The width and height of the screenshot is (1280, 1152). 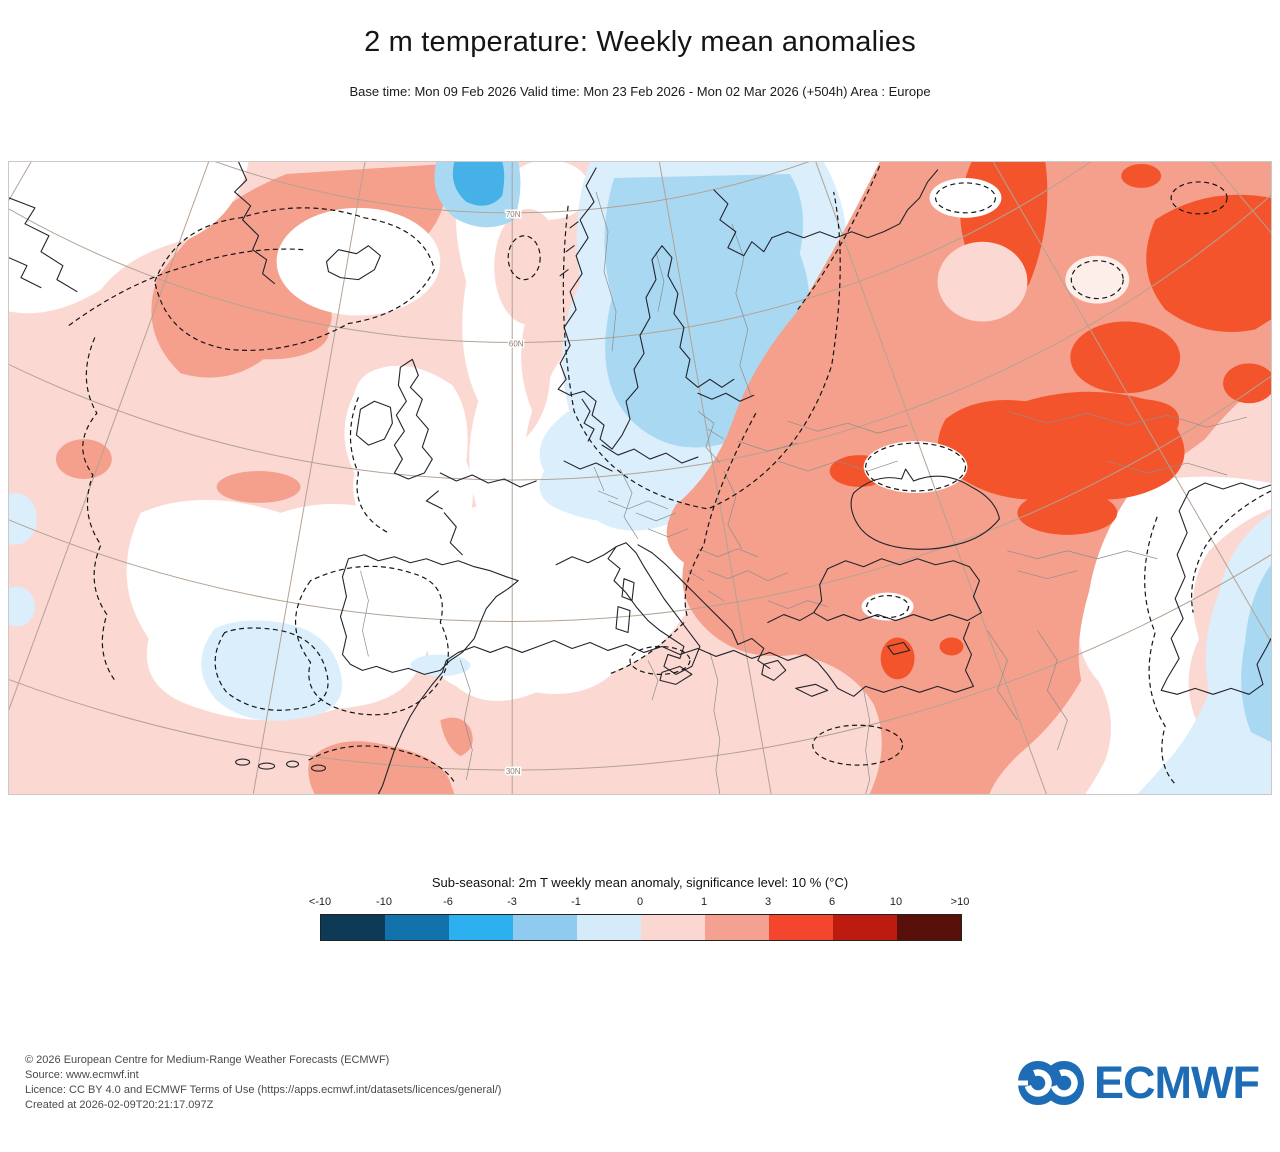 I want to click on graticule-label-70n: 70N, so click(x=513, y=214).